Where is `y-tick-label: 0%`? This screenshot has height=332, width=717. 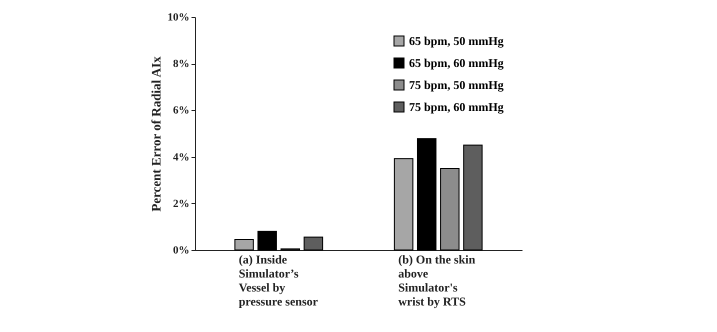
y-tick-label: 0% is located at coordinates (181, 250).